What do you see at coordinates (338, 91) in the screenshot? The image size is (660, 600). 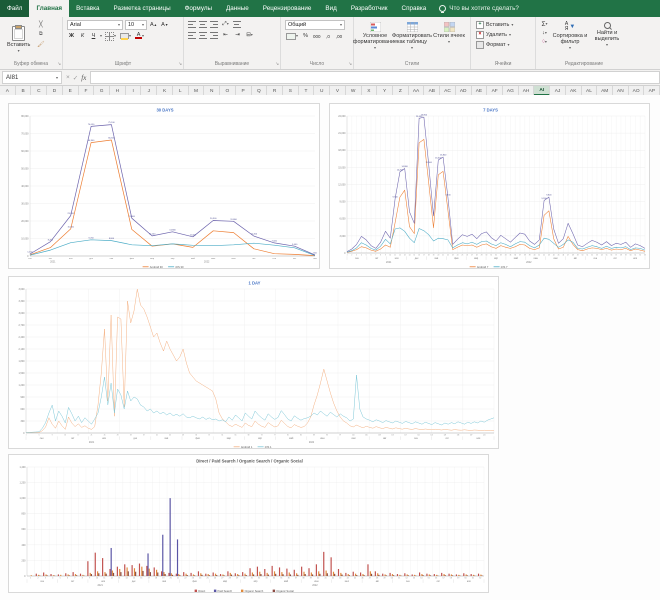 I see `column-header-V: V` at bounding box center [338, 91].